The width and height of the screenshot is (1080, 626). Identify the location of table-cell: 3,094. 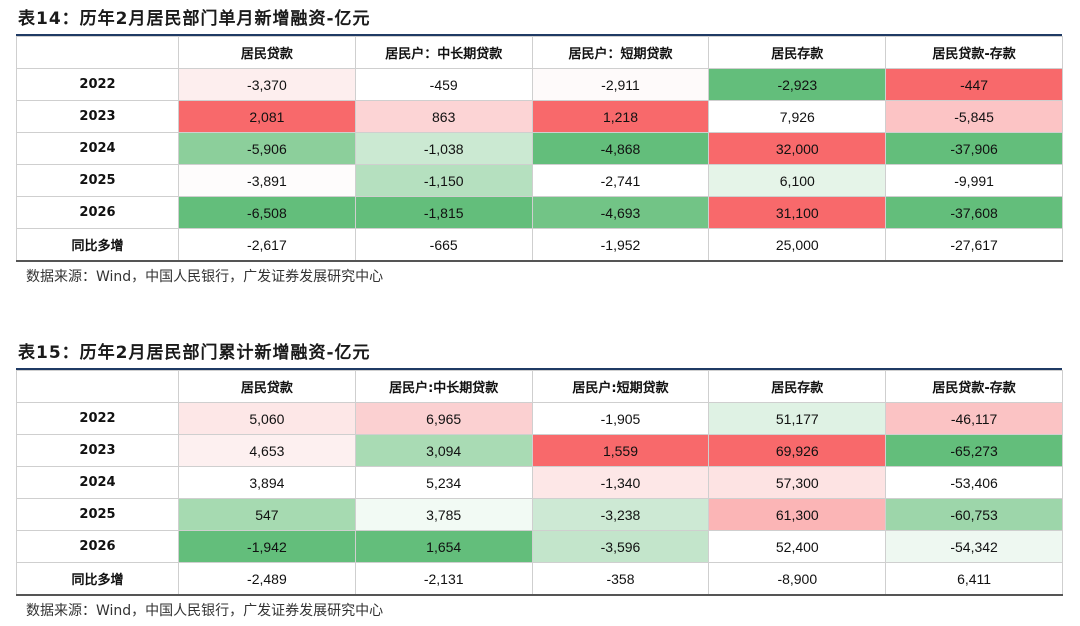
(443, 450).